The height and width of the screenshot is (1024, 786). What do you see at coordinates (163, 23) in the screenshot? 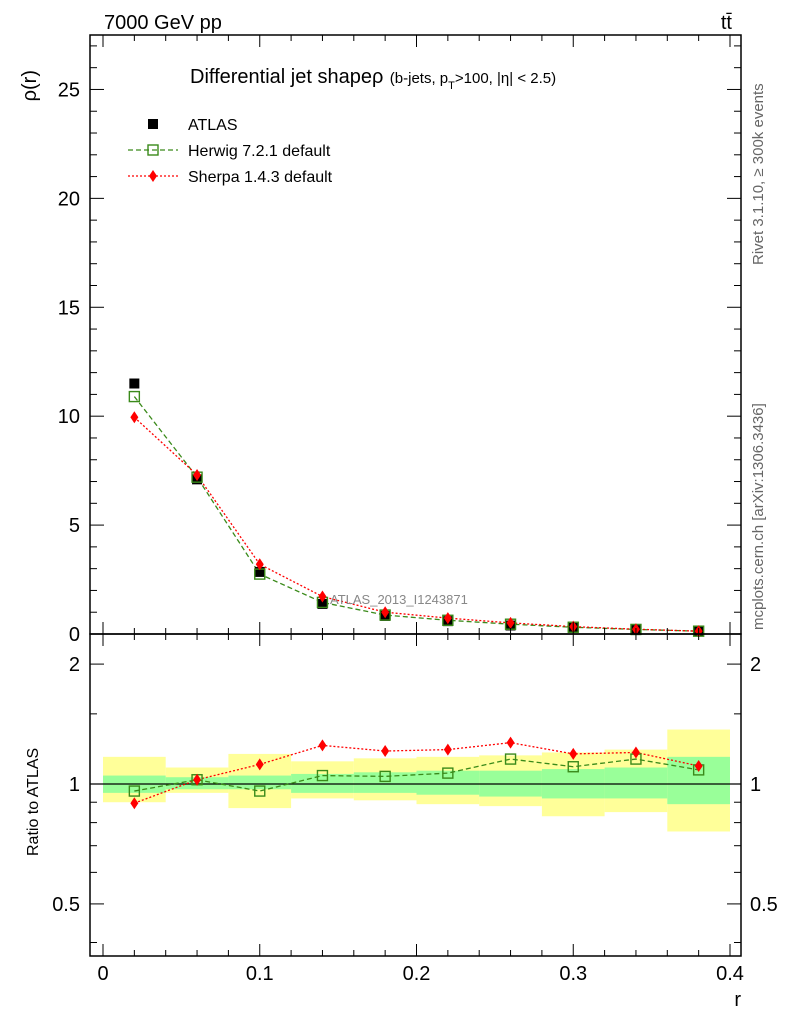
I see `header-left: 7000 GeV pp` at bounding box center [163, 23].